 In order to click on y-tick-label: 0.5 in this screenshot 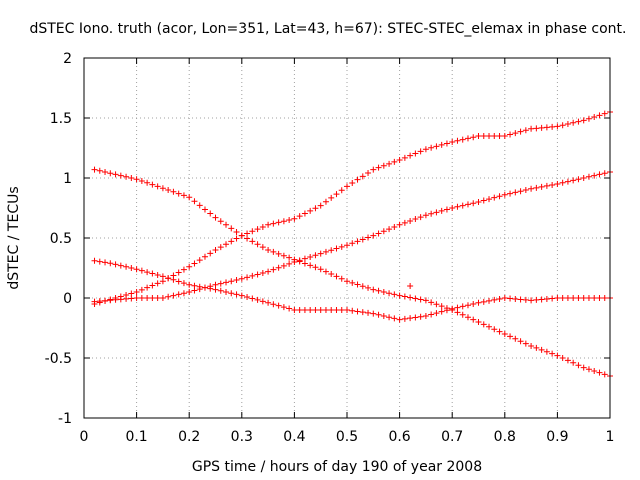, I will do `click(61, 239)`.